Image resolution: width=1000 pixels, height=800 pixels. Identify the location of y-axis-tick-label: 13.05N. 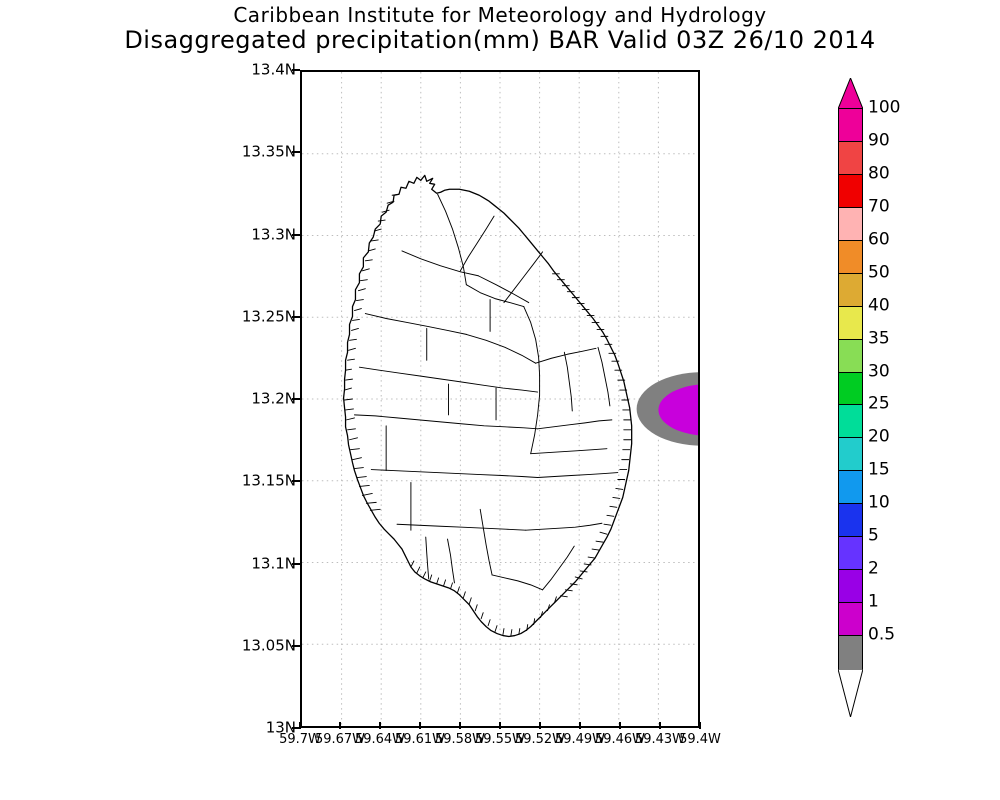
(268, 645).